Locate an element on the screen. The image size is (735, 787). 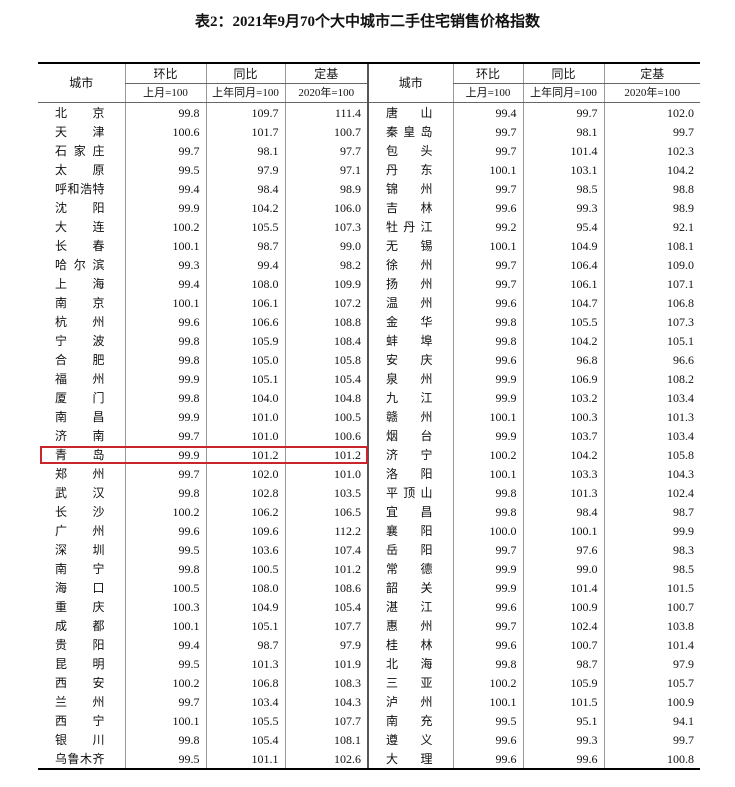
index-cell: 99.0 is located at coordinates (563, 568).